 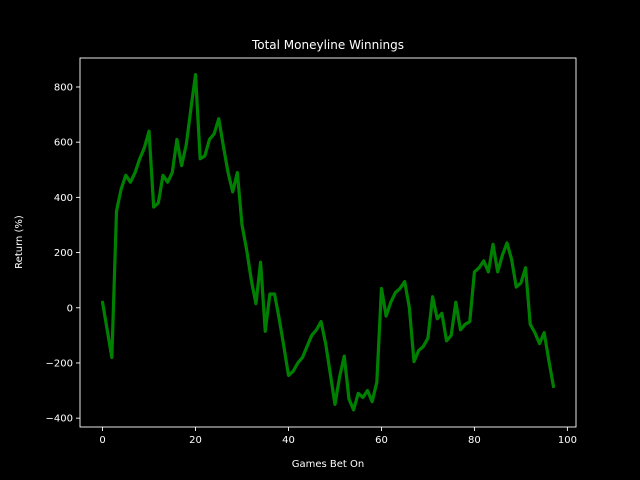 I want to click on y-tick-label: −200, so click(x=59, y=363).